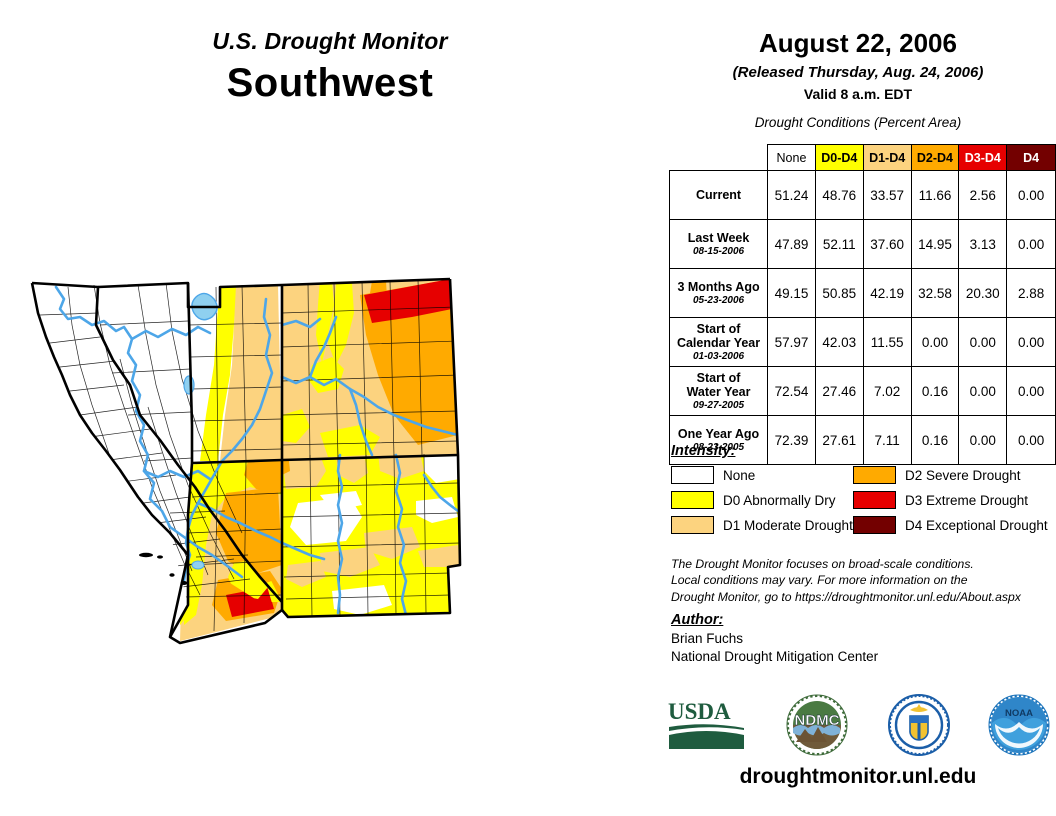 Image resolution: width=1056 pixels, height=816 pixels. What do you see at coordinates (839, 293) in the screenshot?
I see `table-cell: 50.85` at bounding box center [839, 293].